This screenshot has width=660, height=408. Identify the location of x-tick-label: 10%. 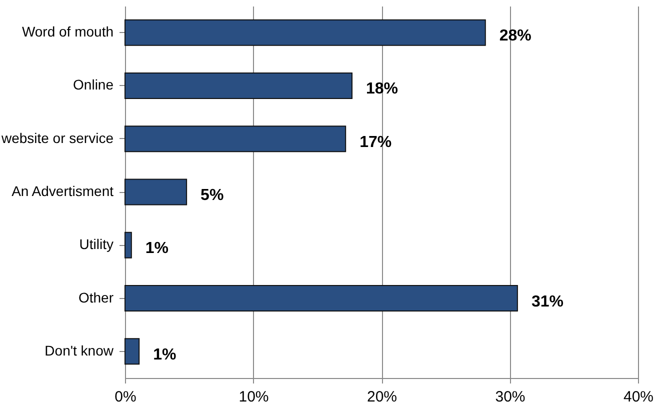
(253, 397).